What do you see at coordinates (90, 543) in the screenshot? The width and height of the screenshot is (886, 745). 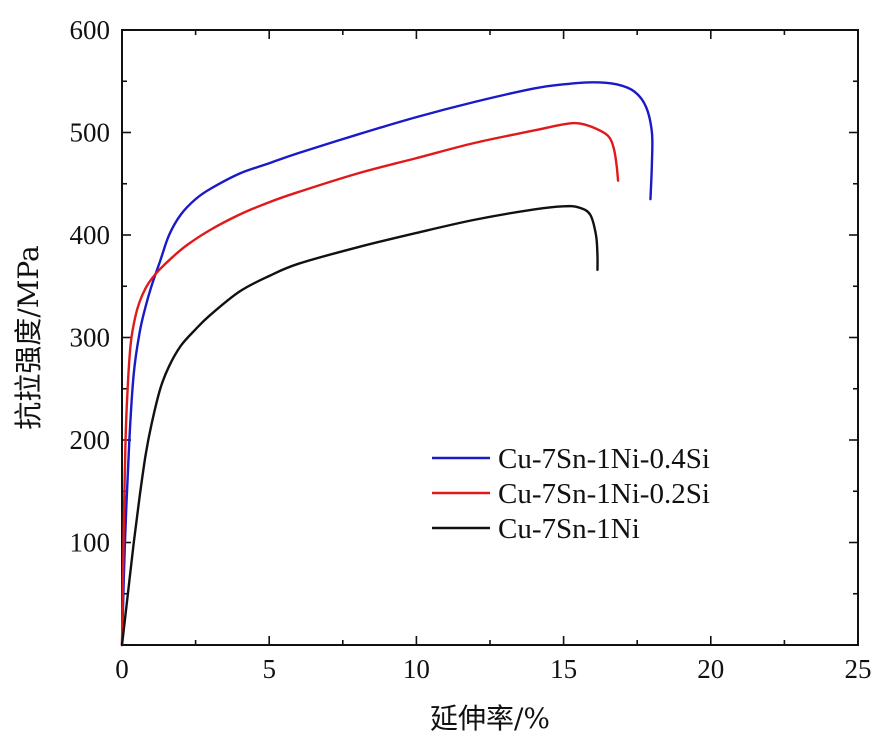 I see `y-tick-label: 100` at bounding box center [90, 543].